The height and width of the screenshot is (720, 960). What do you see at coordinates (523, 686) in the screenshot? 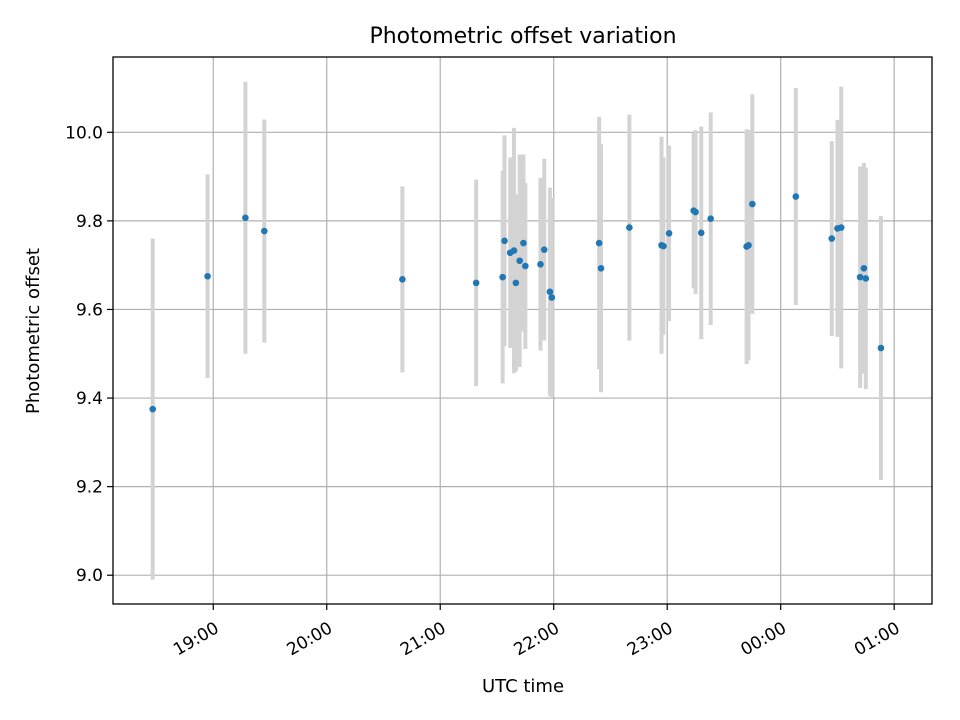
I see `x-axis-label: UTC time` at bounding box center [523, 686].